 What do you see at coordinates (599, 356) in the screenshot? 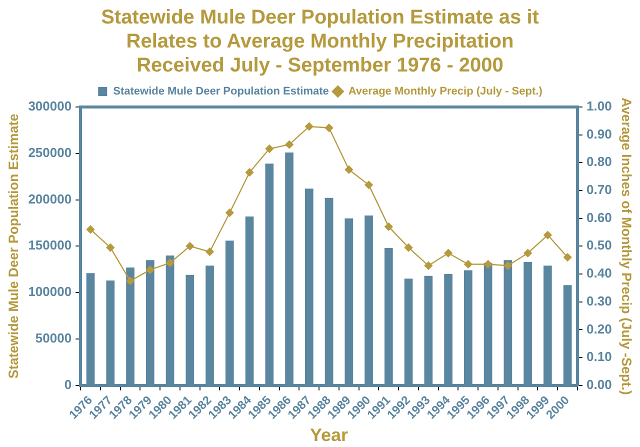
I see `y2-tick-label: 0.10` at bounding box center [599, 356].